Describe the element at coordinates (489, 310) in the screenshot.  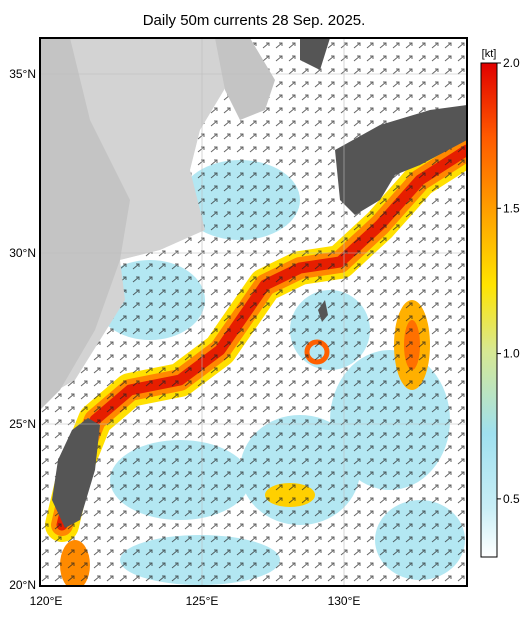
I see `colorbar` at that location.